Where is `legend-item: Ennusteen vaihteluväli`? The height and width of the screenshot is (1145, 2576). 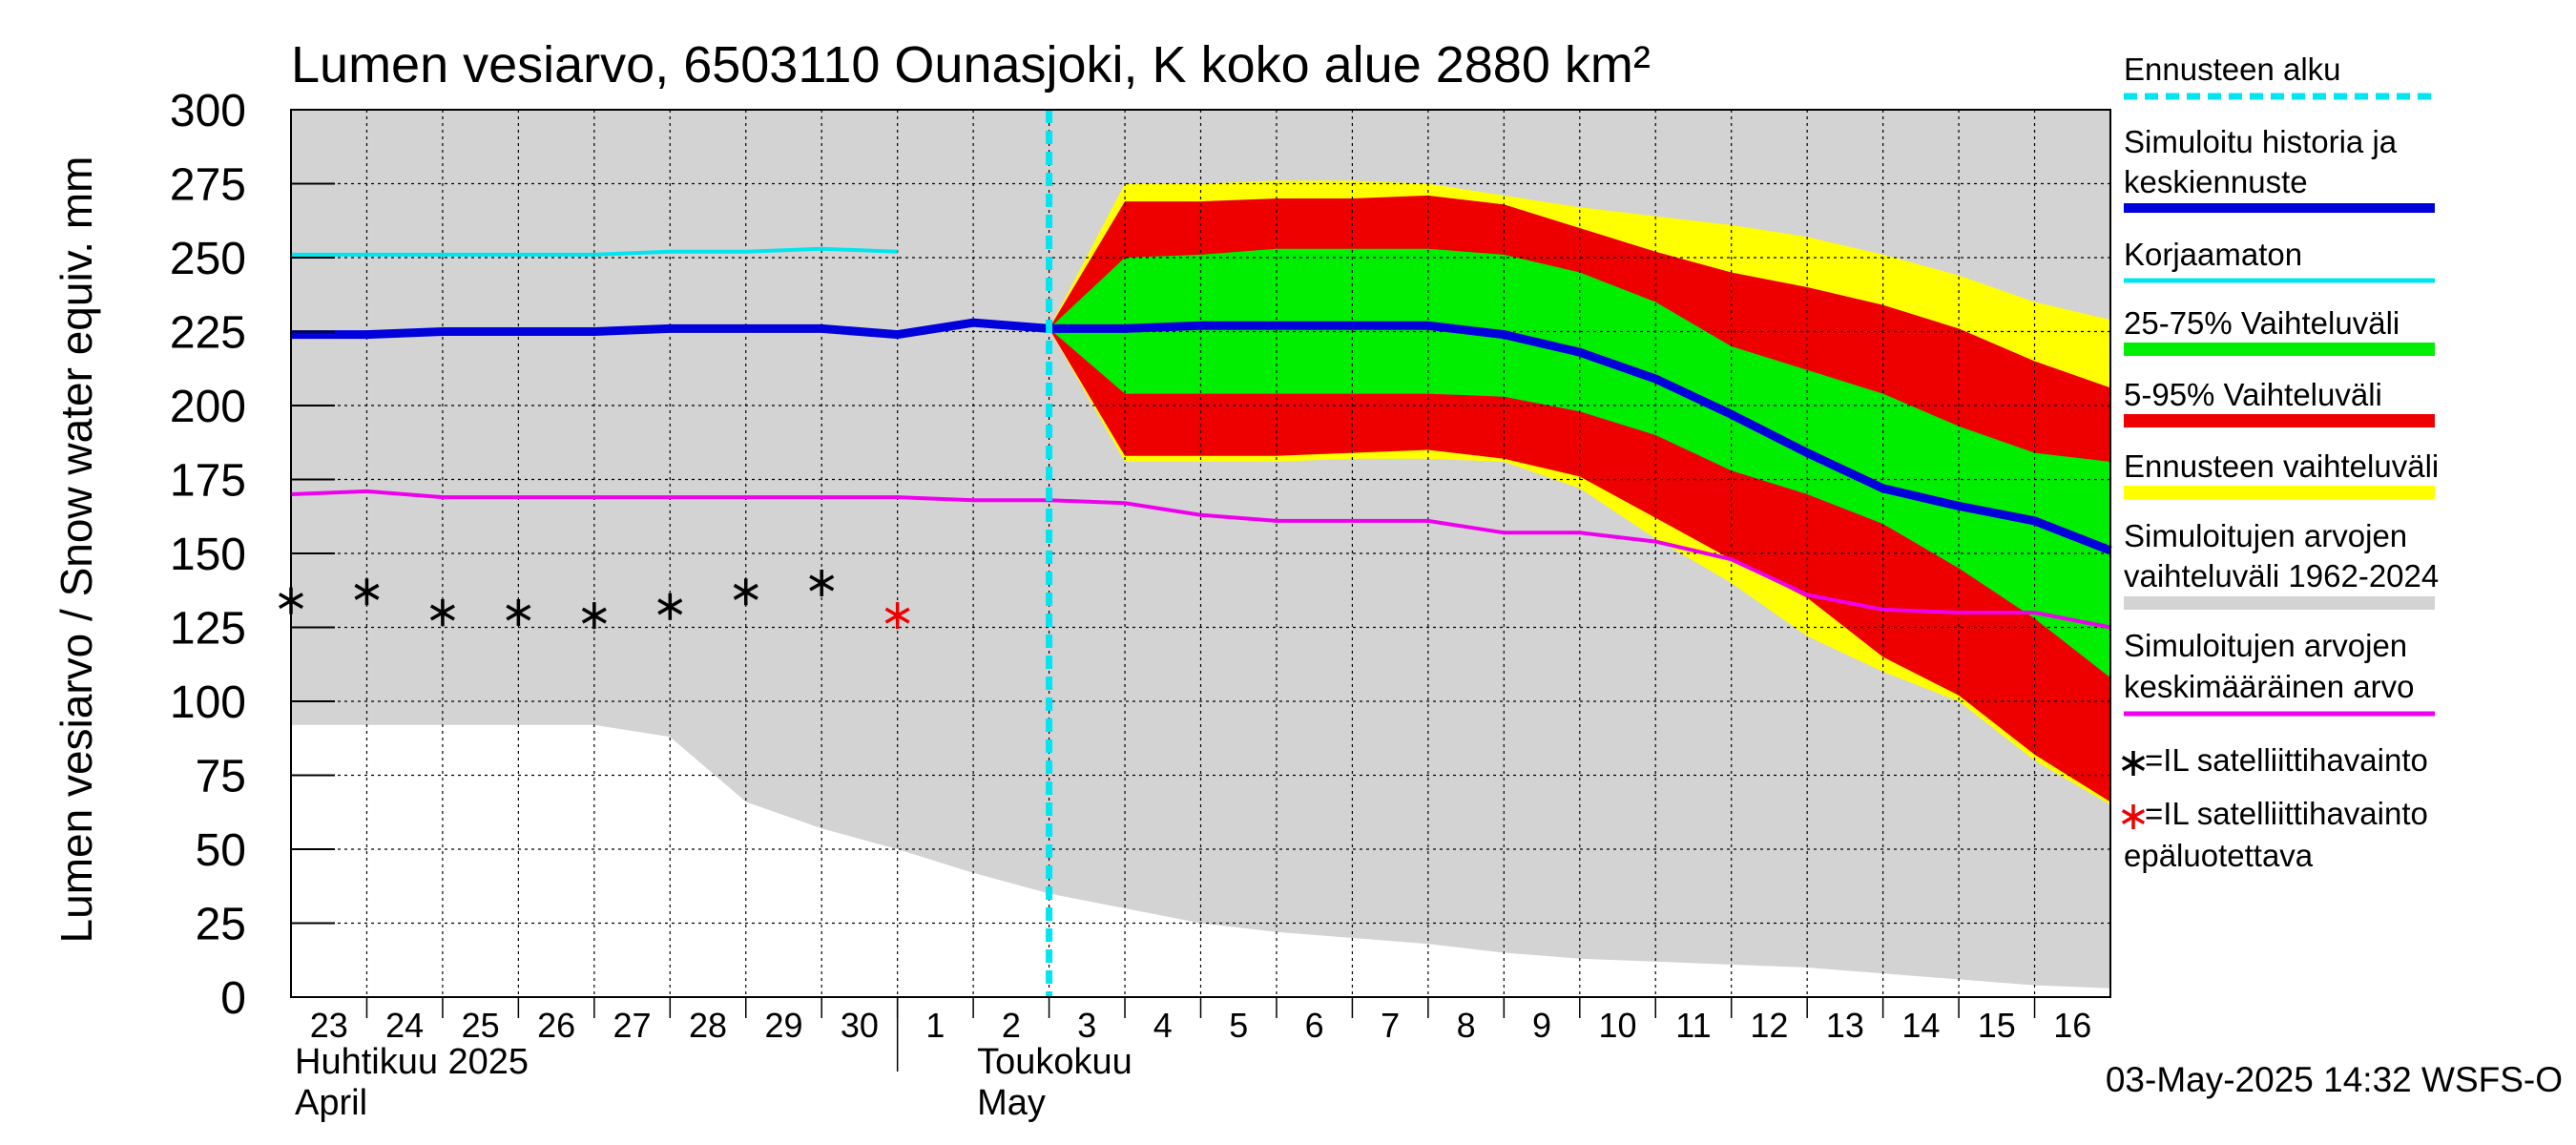 legend-item: Ennusteen vaihteluväli is located at coordinates (2281, 473).